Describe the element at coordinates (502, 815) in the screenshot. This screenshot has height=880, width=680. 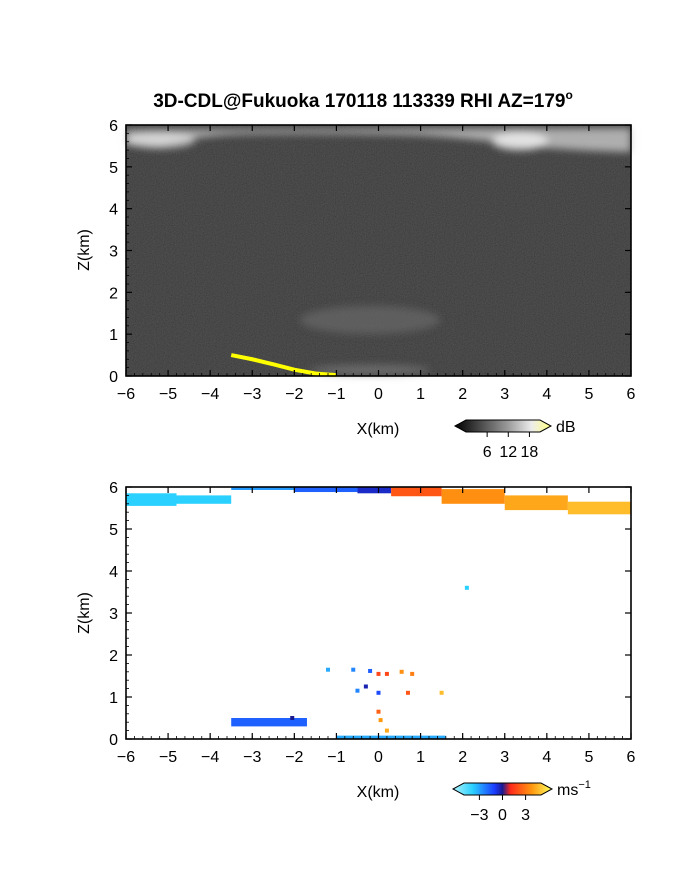
I see `colorbar-tick-label: 0` at that location.